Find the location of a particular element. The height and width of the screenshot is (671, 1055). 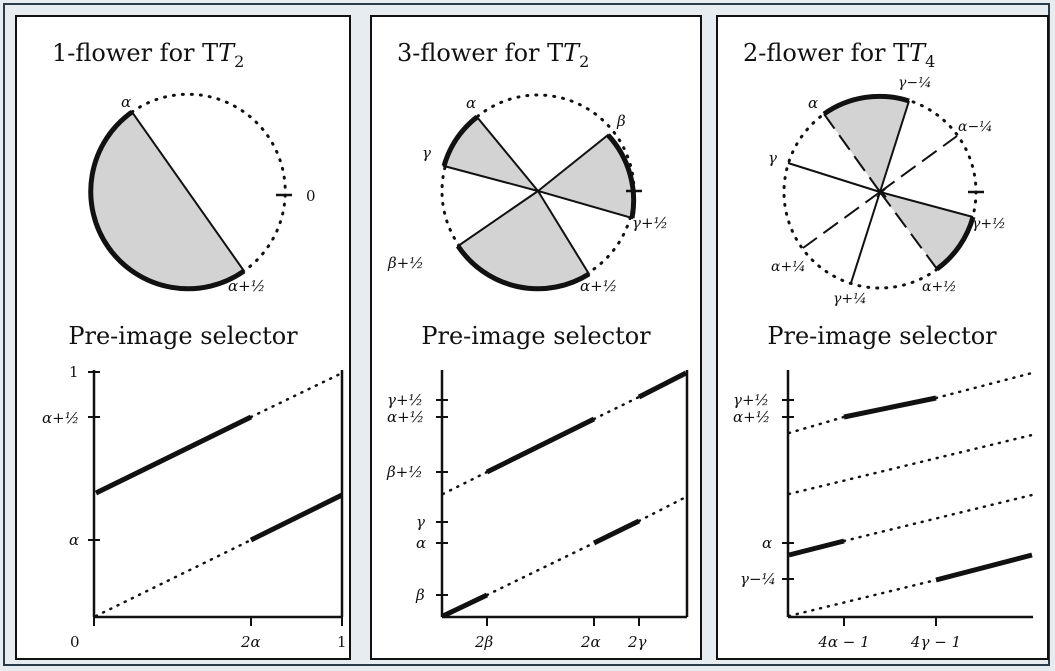

panel-1-circle is located at coordinates (190, 192).